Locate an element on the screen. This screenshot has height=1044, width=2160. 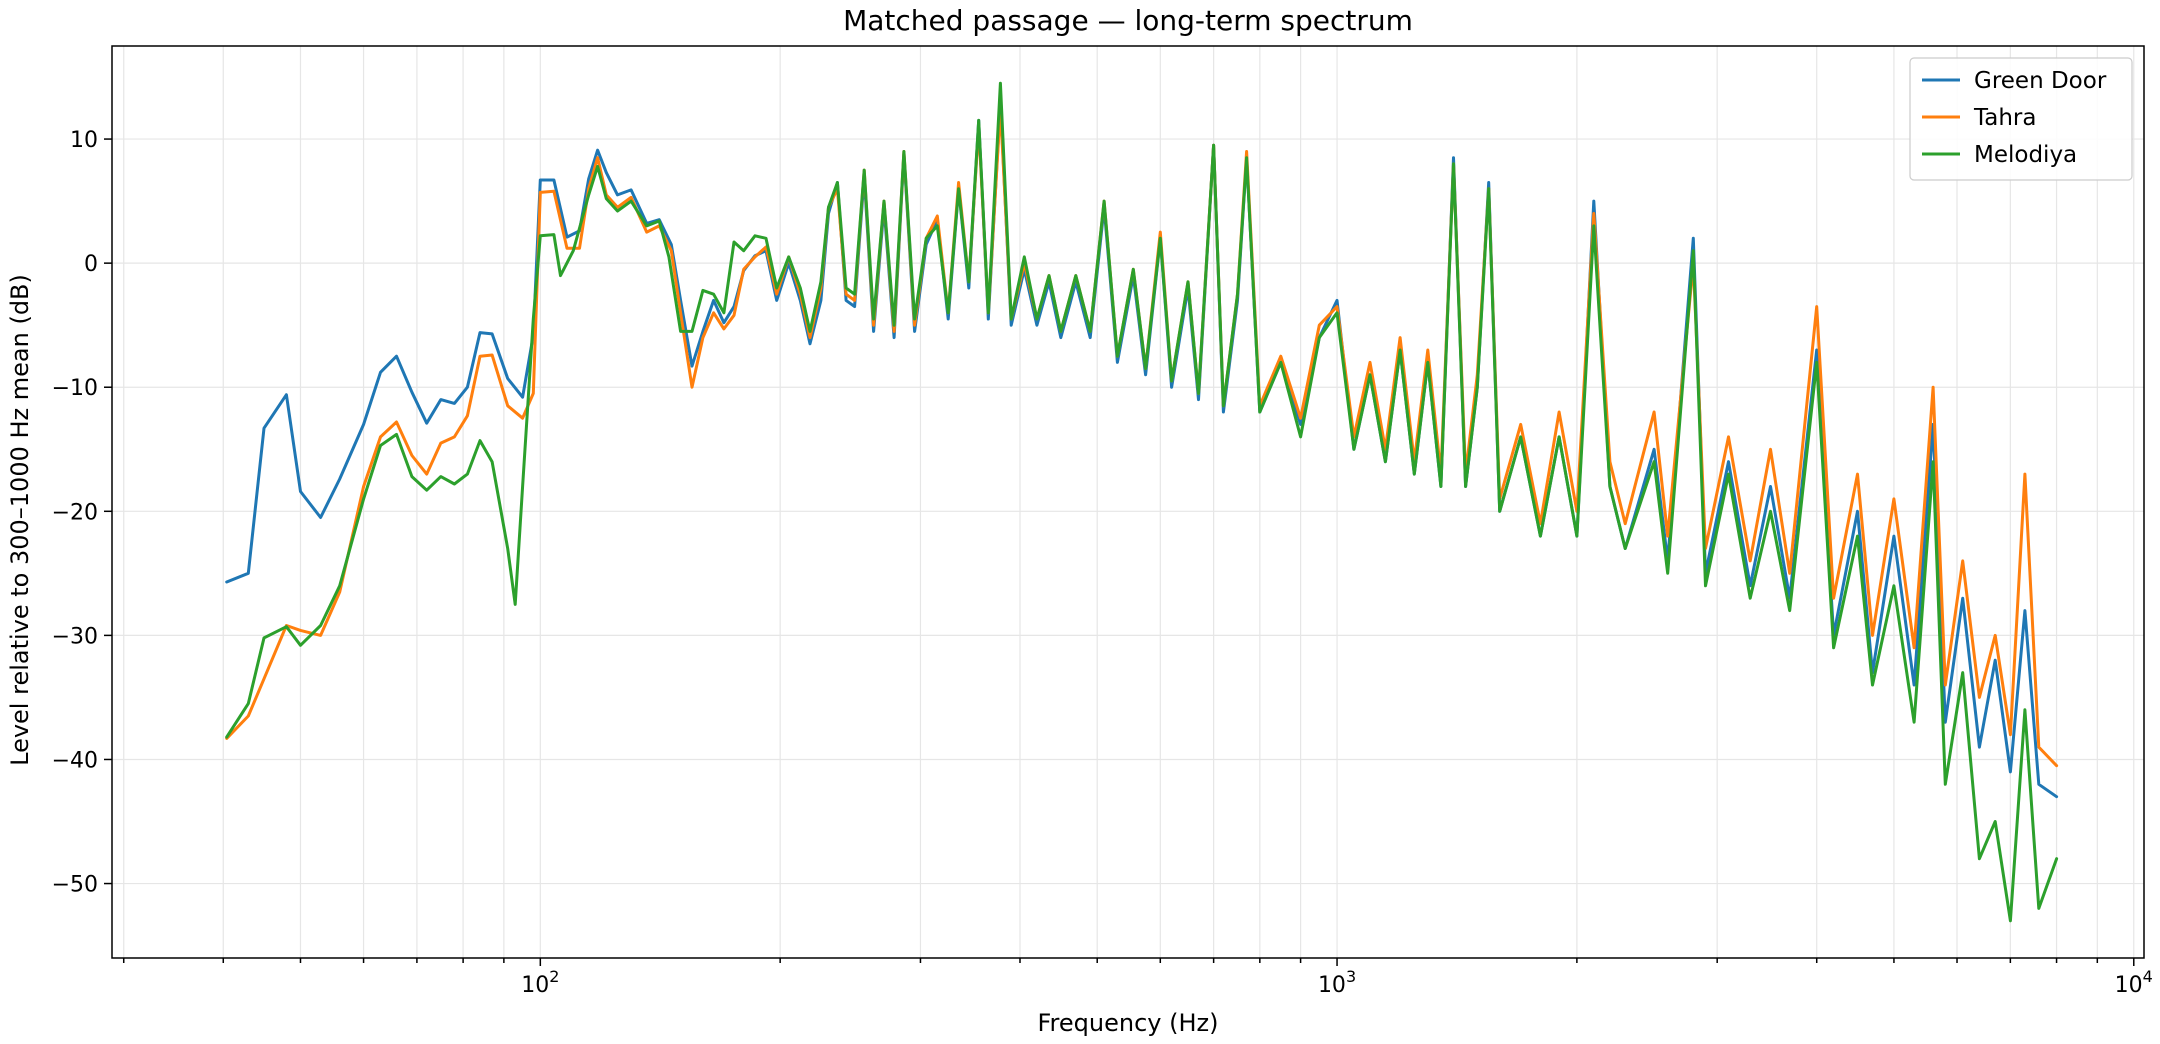
chart-title: Matched passage — long-term spectrum is located at coordinates (1128, 20).